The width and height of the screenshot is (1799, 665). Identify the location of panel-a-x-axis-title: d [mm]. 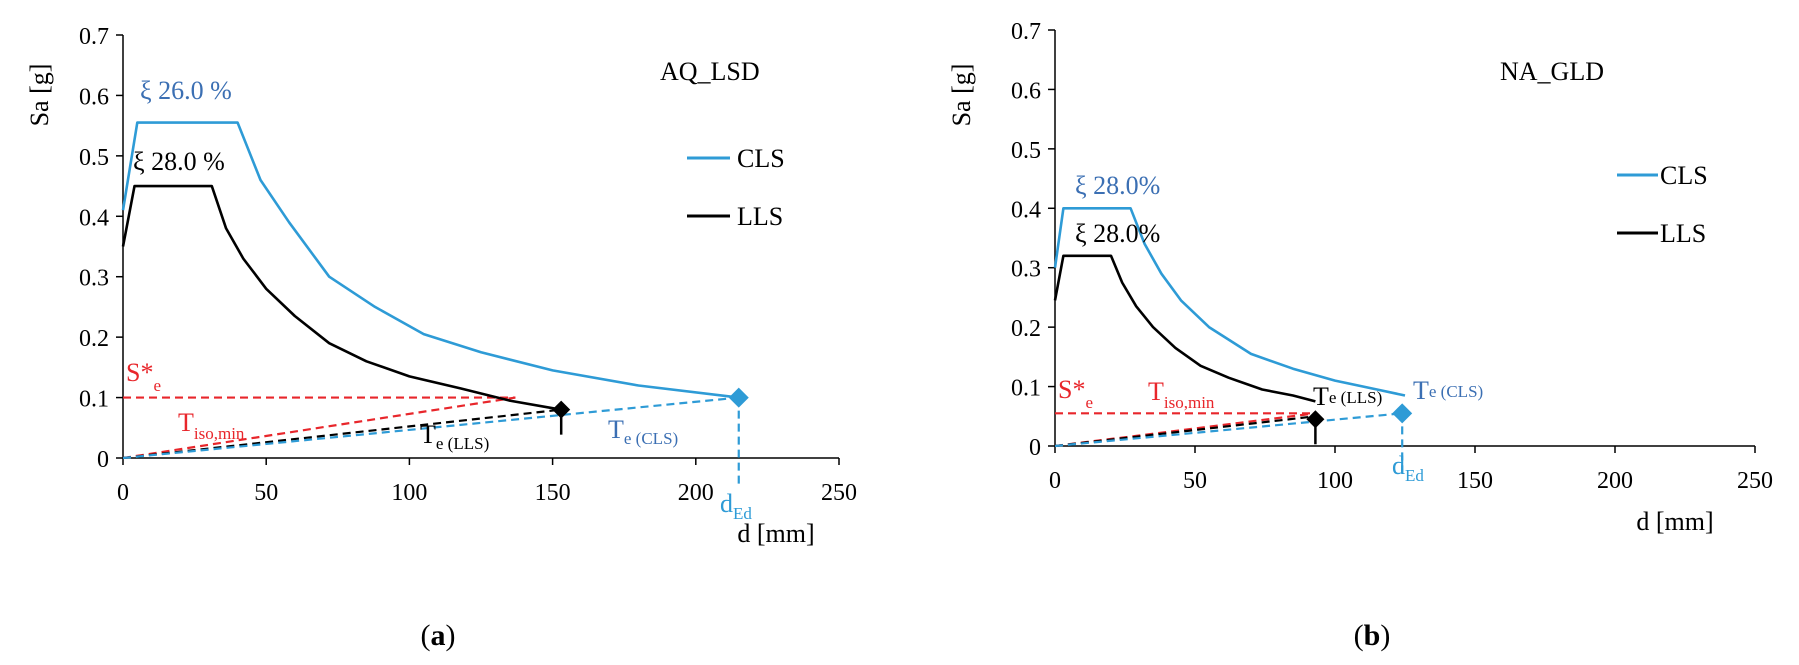
(775, 533).